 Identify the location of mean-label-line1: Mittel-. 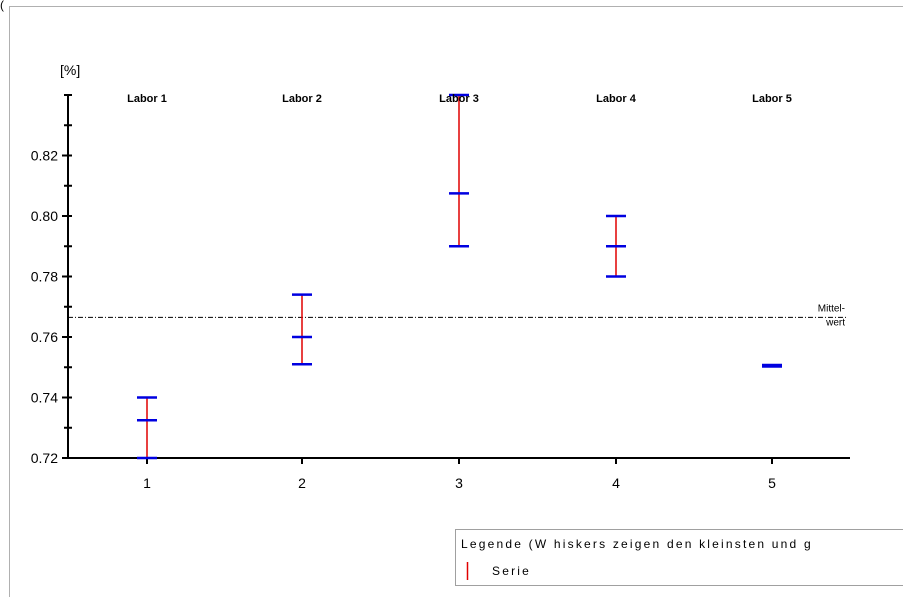
(831, 308).